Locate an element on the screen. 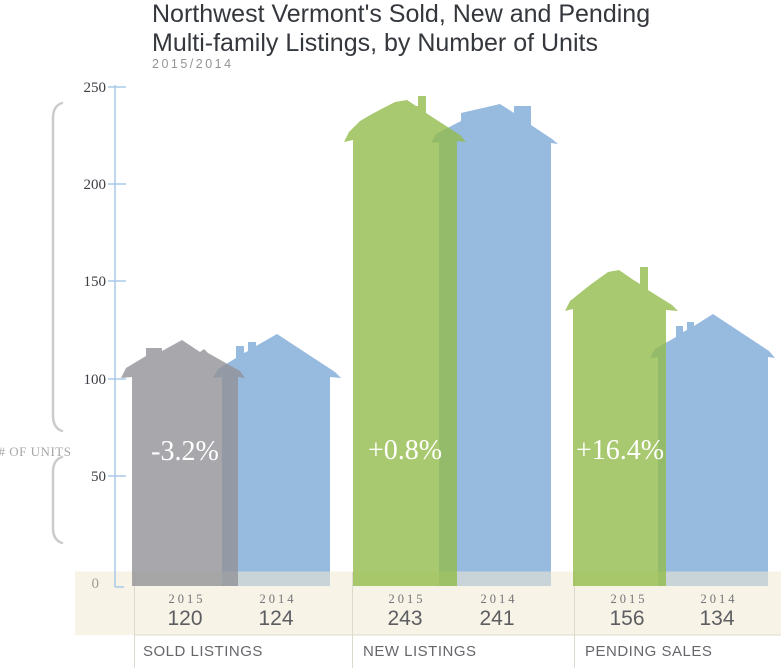  percent-sold: -3.2% is located at coordinates (185, 451).